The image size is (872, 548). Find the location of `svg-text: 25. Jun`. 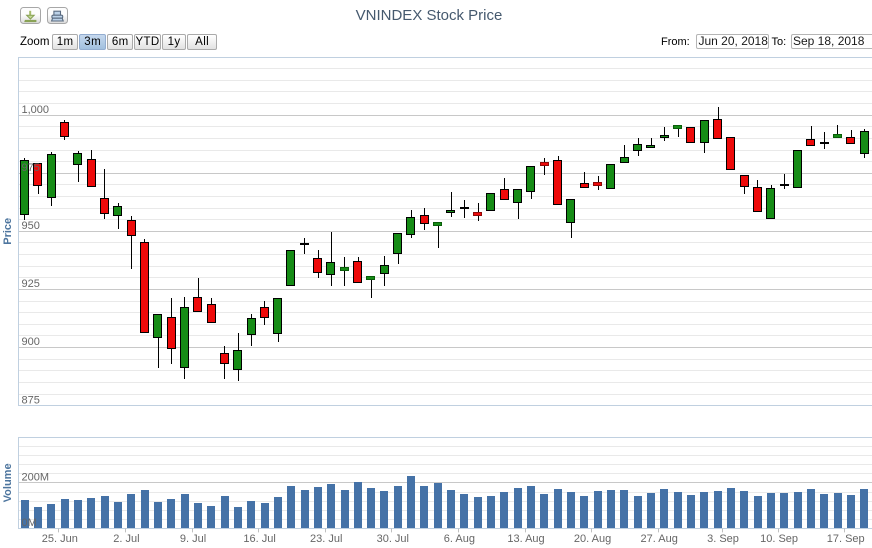

svg-text: 25. Jun is located at coordinates (60, 539).